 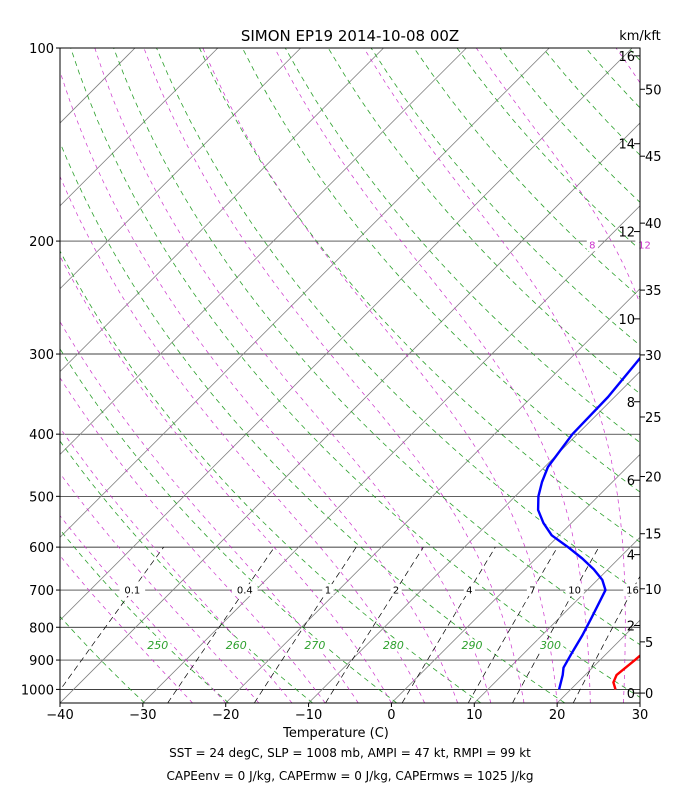 What do you see at coordinates (41, 497) in the screenshot?
I see `pressure-tick-label: 500` at bounding box center [41, 497].